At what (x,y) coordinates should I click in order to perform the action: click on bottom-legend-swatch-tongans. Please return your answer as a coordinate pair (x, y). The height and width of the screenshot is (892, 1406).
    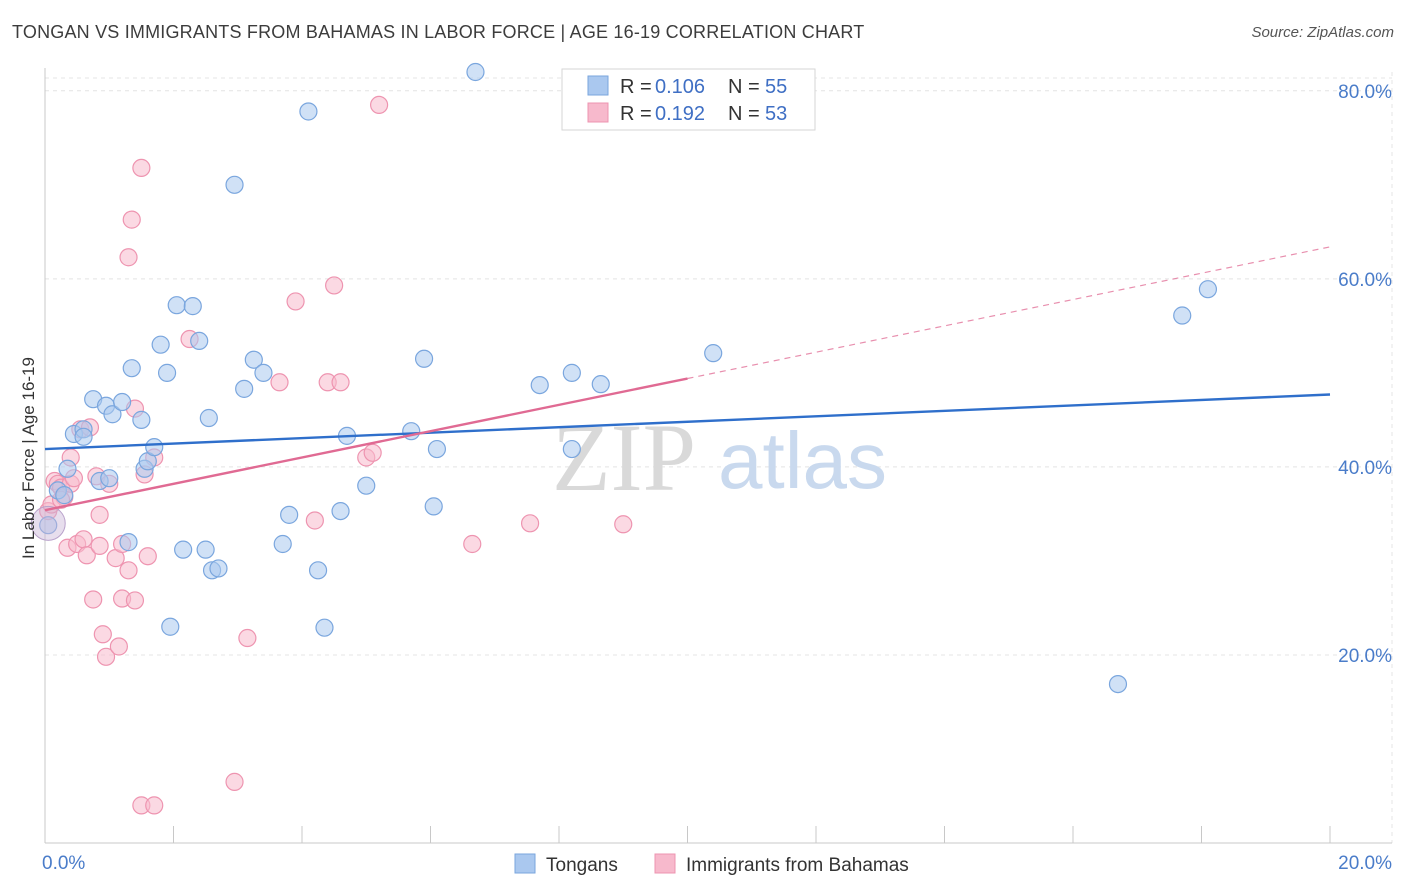
    Looking at the image, I should click on (525, 863).